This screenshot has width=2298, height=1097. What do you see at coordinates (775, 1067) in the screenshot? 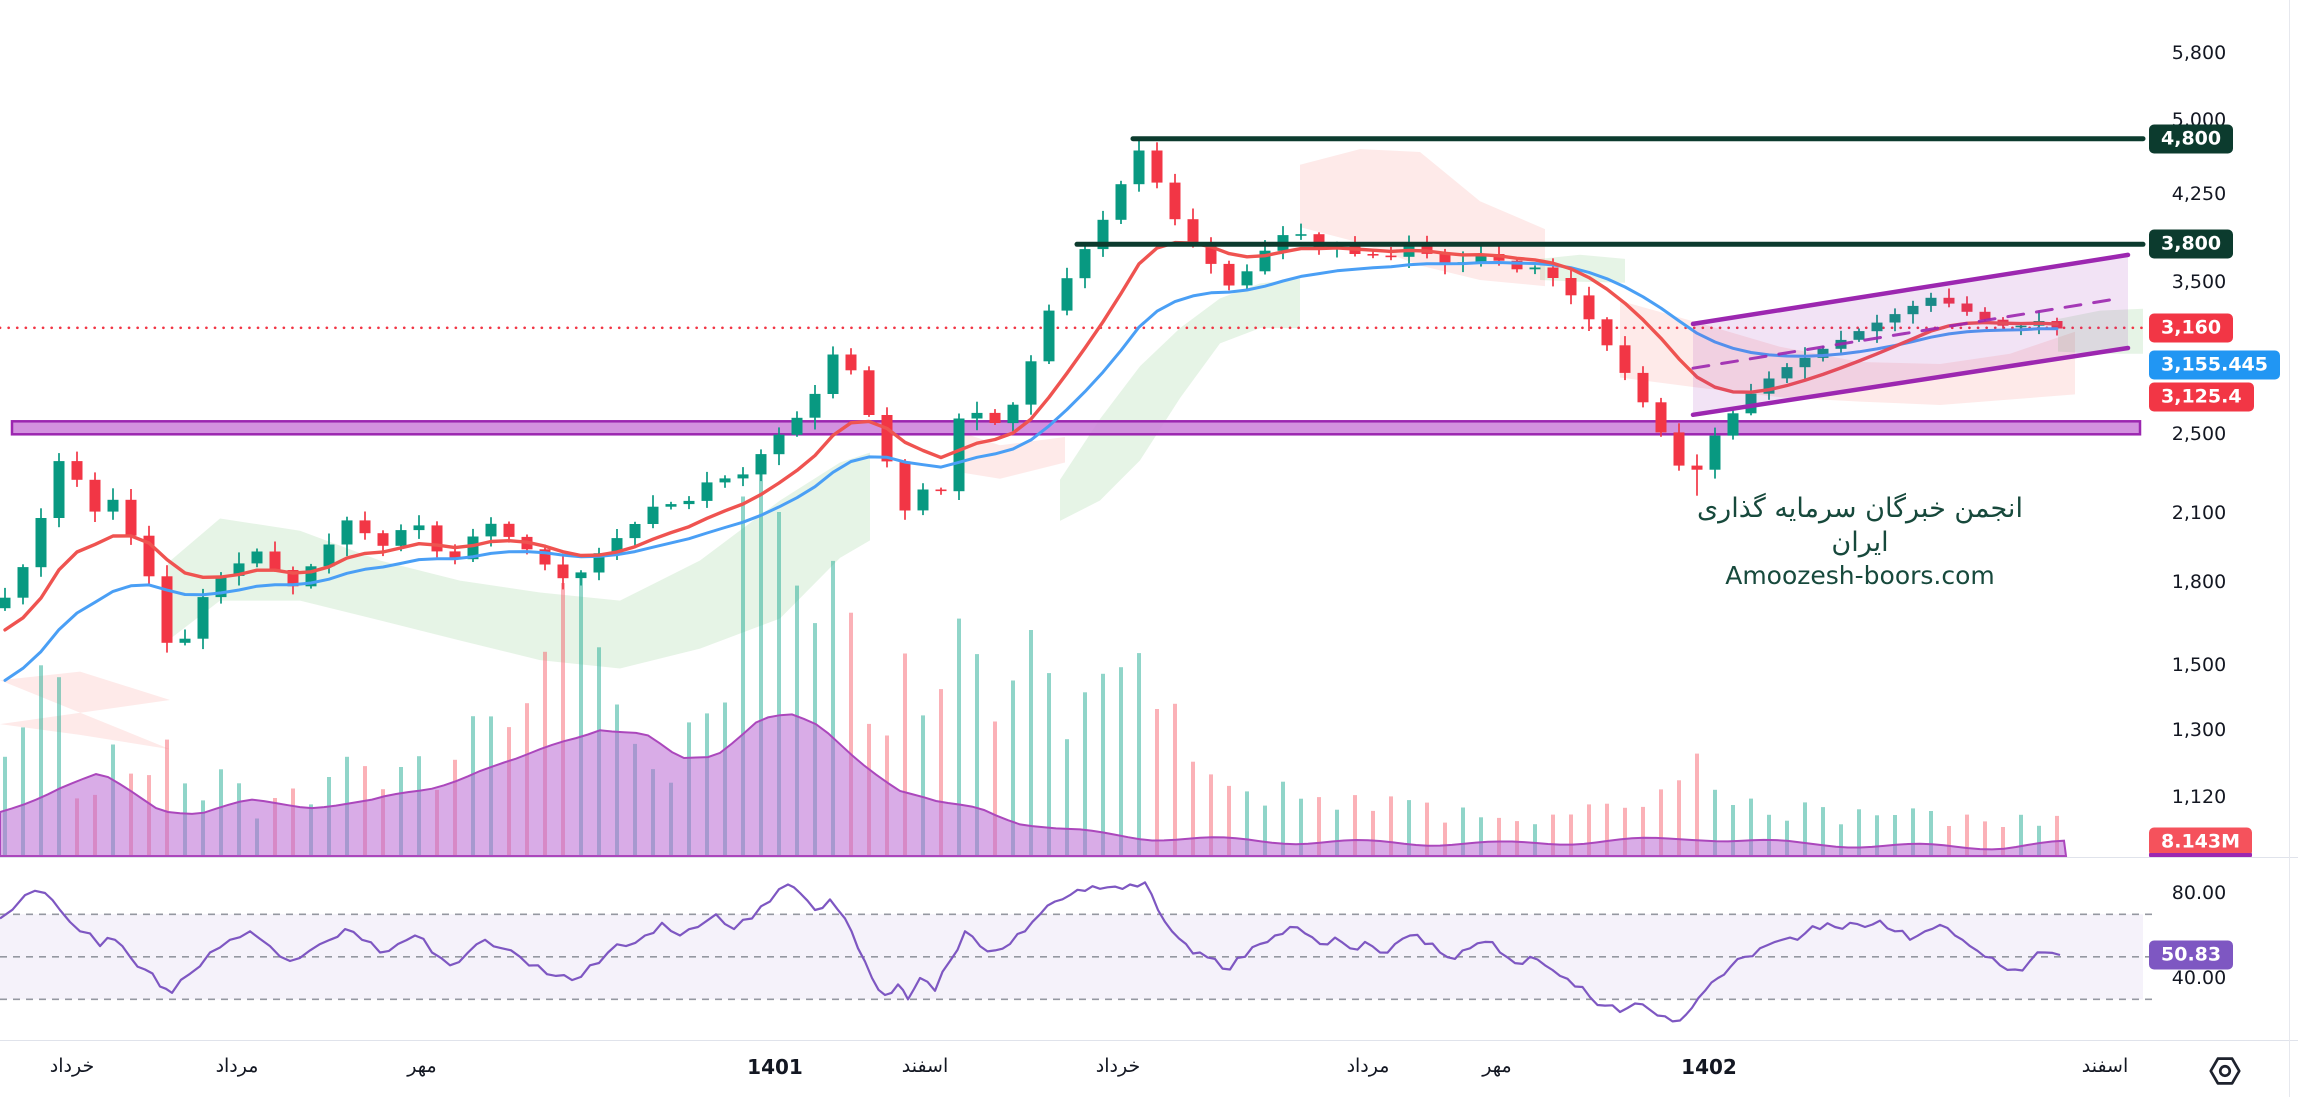
I see `time-label-year: 1401` at bounding box center [775, 1067].